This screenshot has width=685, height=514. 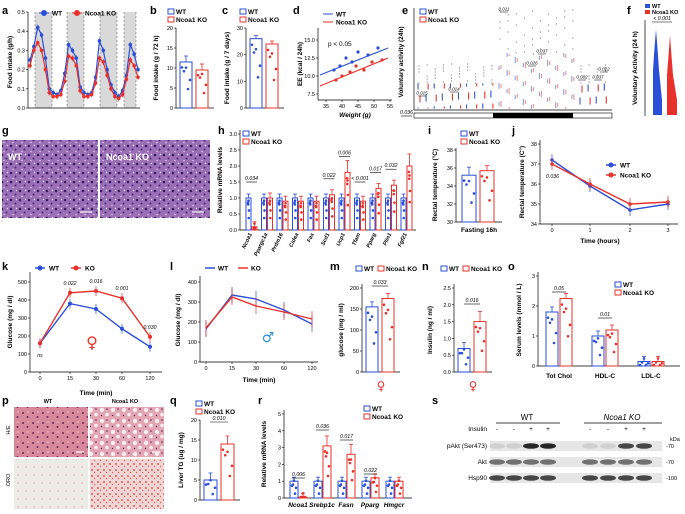 What do you see at coordinates (261, 244) in the screenshot?
I see `h-gene-label: Ppargc1a` at bounding box center [261, 244].